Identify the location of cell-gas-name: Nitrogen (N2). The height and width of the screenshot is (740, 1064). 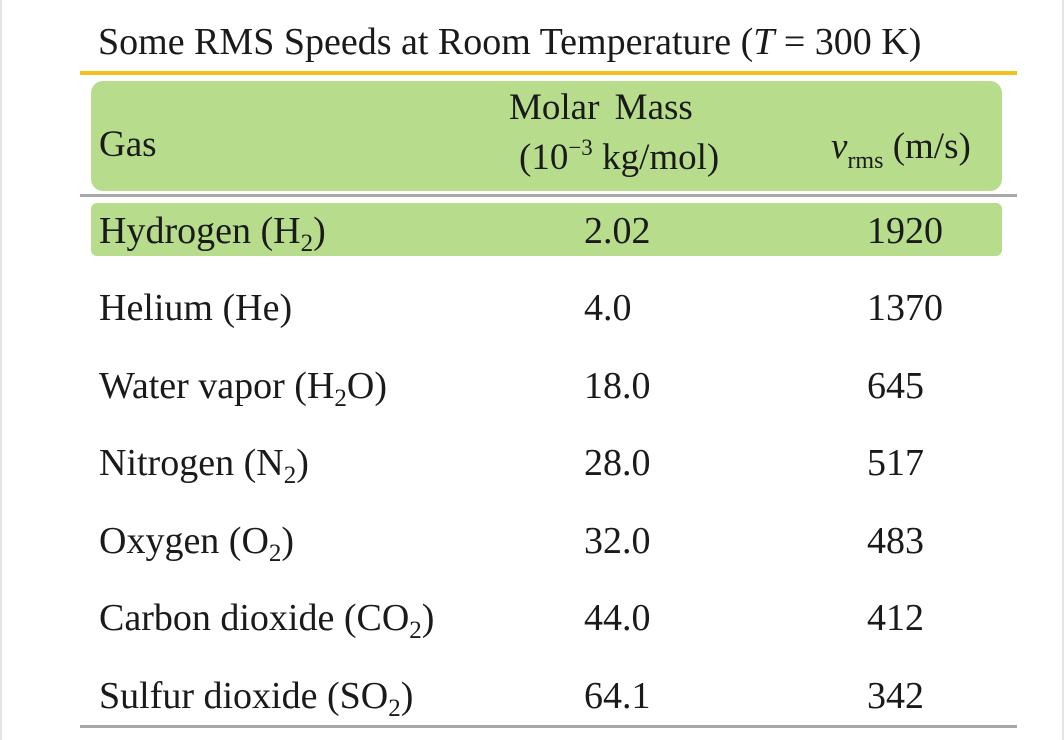
(204, 465).